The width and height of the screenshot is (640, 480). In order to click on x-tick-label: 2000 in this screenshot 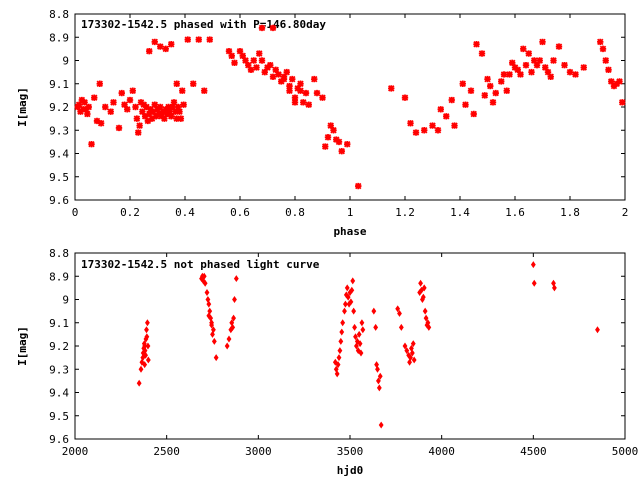, I will do `click(75, 451)`.